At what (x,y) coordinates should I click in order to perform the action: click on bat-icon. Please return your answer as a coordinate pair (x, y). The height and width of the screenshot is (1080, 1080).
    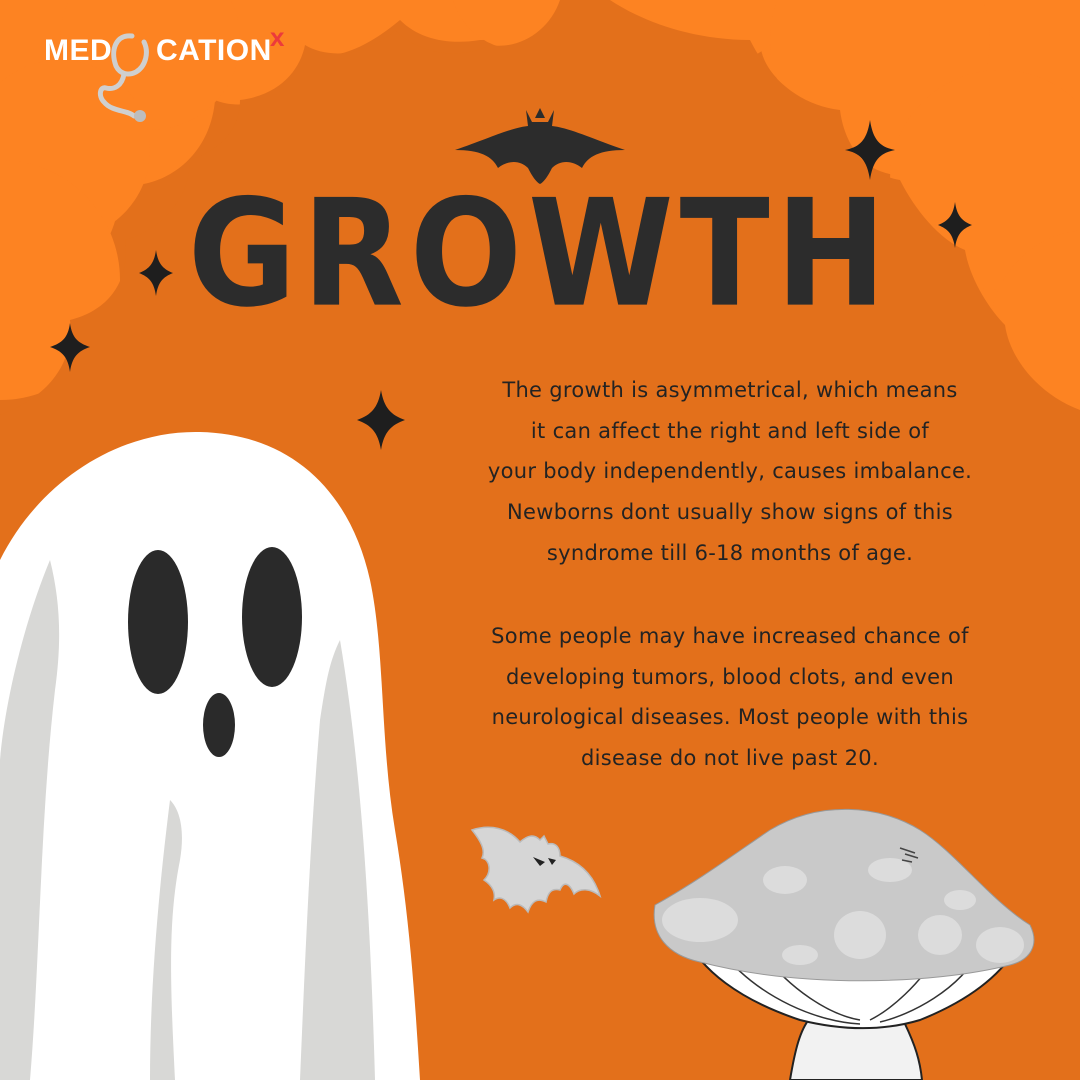
    Looking at the image, I should click on (540, 146).